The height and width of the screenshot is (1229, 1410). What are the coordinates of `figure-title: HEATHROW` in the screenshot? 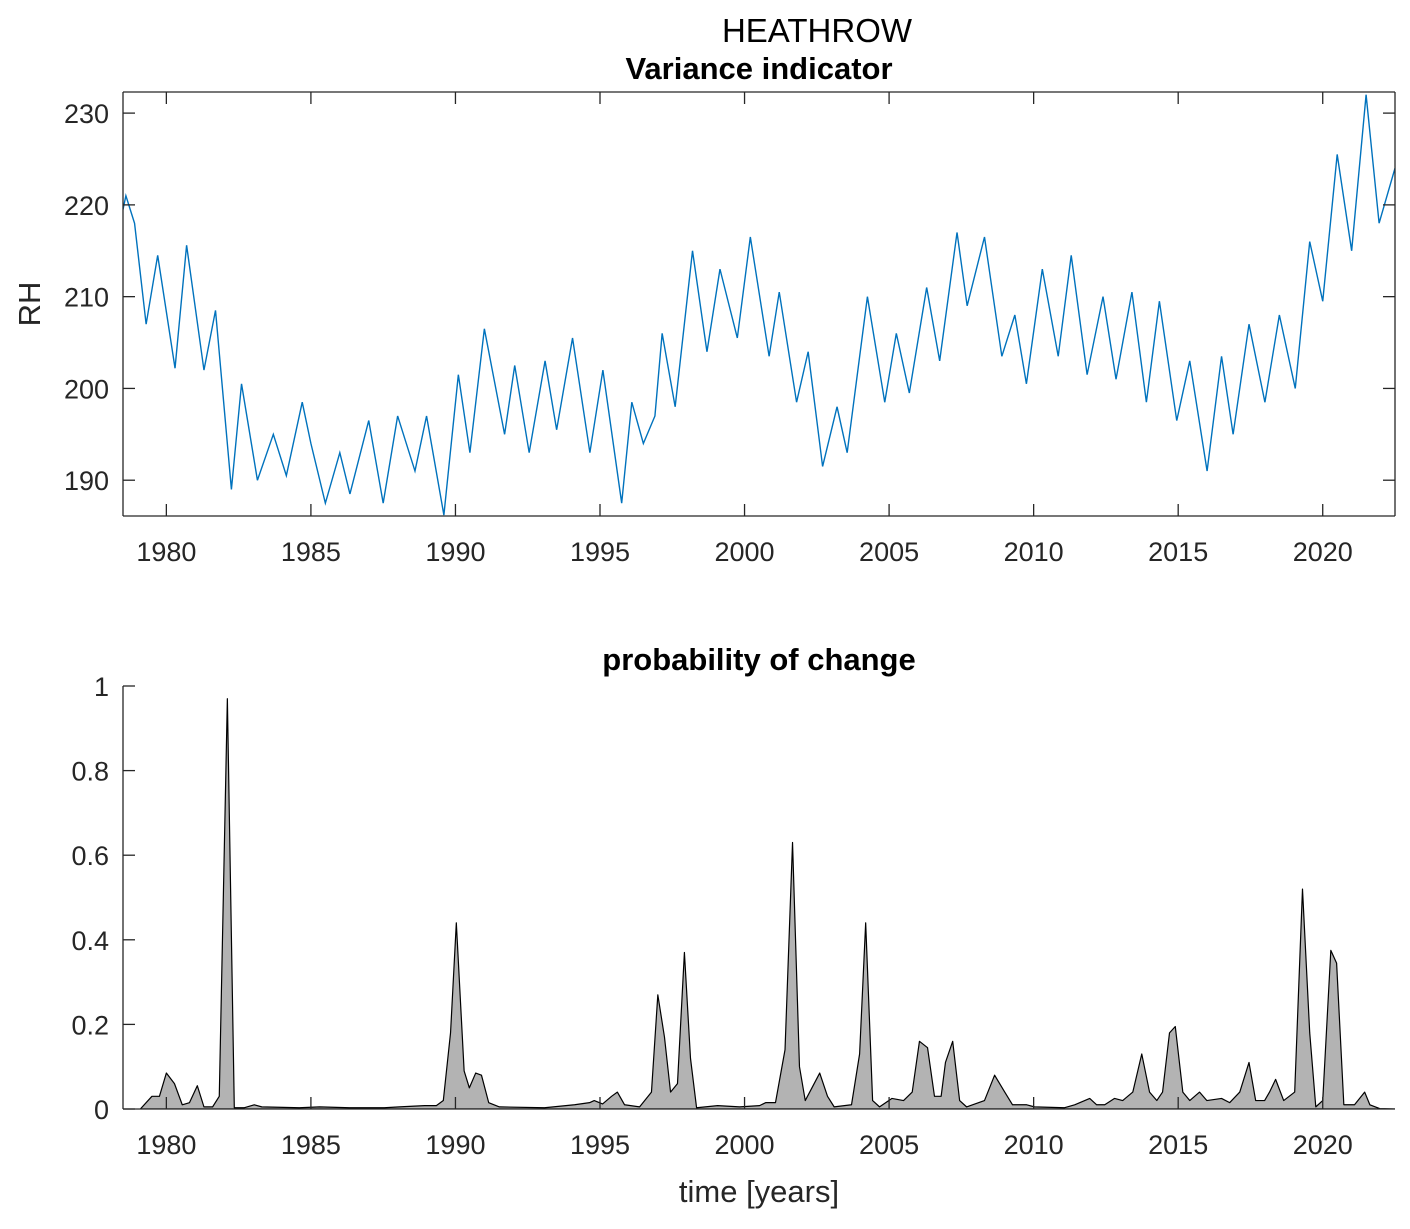 It's located at (817, 30).